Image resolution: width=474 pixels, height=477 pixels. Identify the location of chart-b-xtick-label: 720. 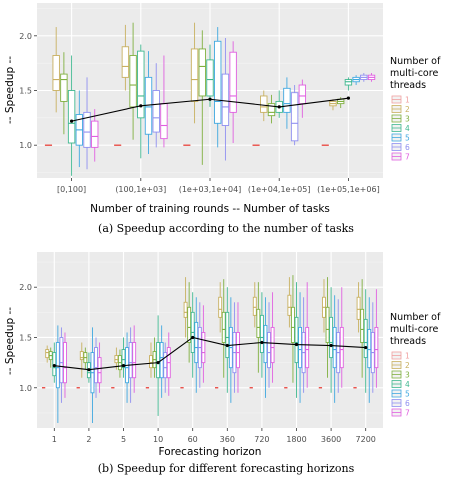
(261, 439).